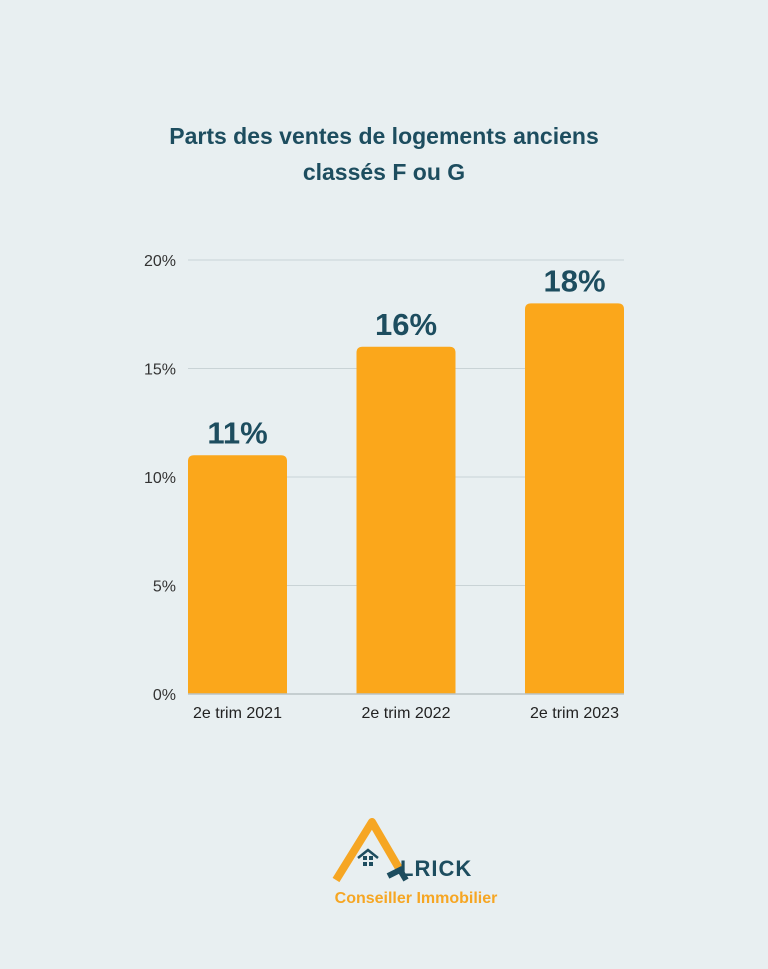 Image resolution: width=768 pixels, height=969 pixels. I want to click on y-tick-label-5: 5%, so click(164, 587).